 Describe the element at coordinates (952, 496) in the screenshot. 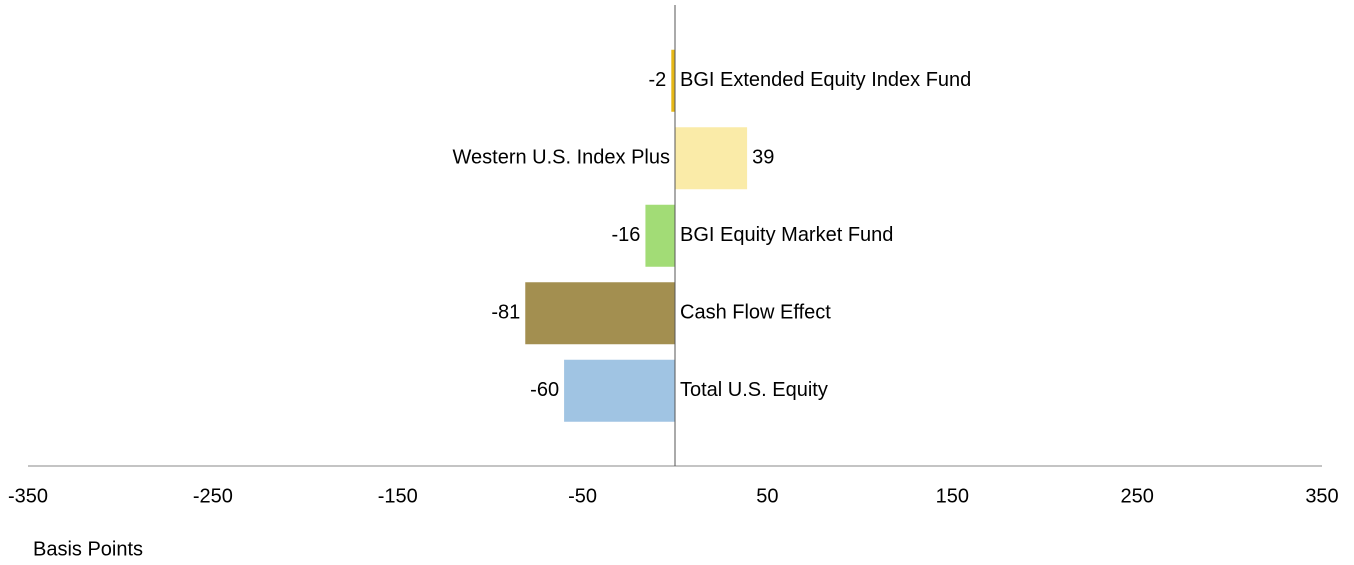

I see `x-tick-label: 150` at that location.